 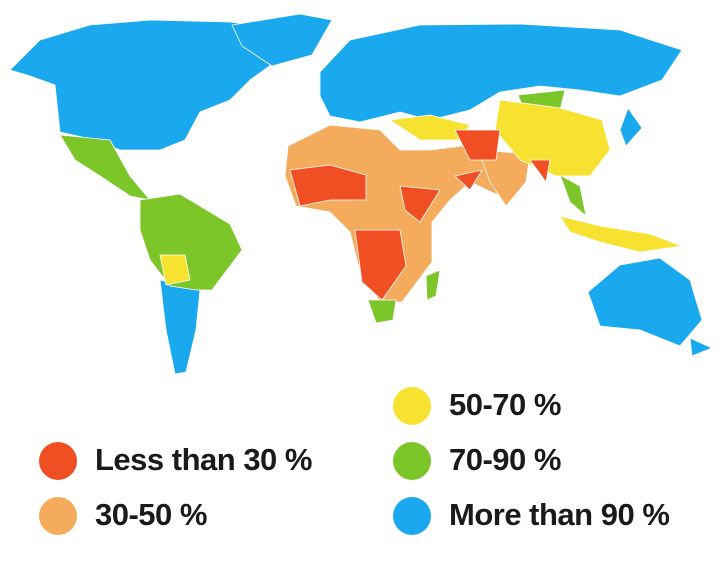 What do you see at coordinates (151, 514) in the screenshot?
I see `legend-label: 30-50 %` at bounding box center [151, 514].